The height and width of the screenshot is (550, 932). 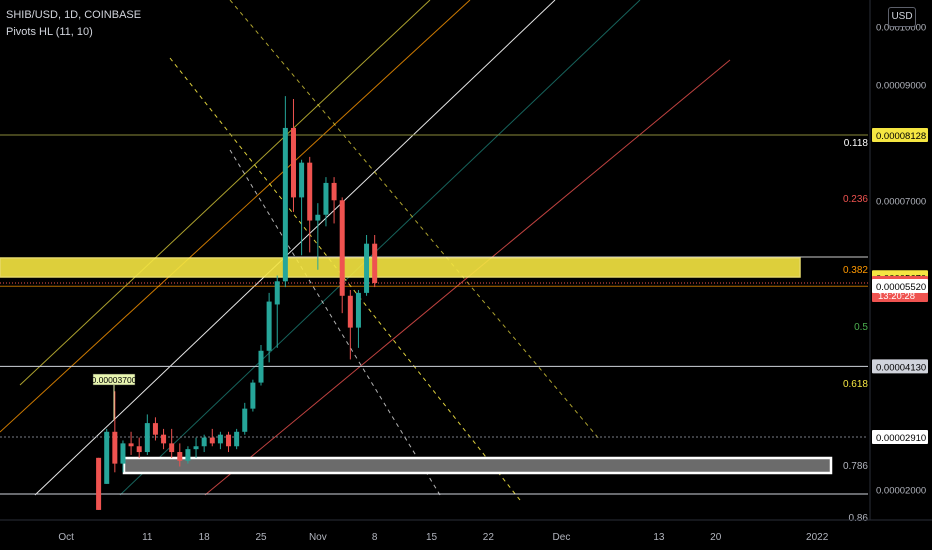 What do you see at coordinates (855, 466) in the screenshot?
I see `fib-level-label: 0.786` at bounding box center [855, 466].